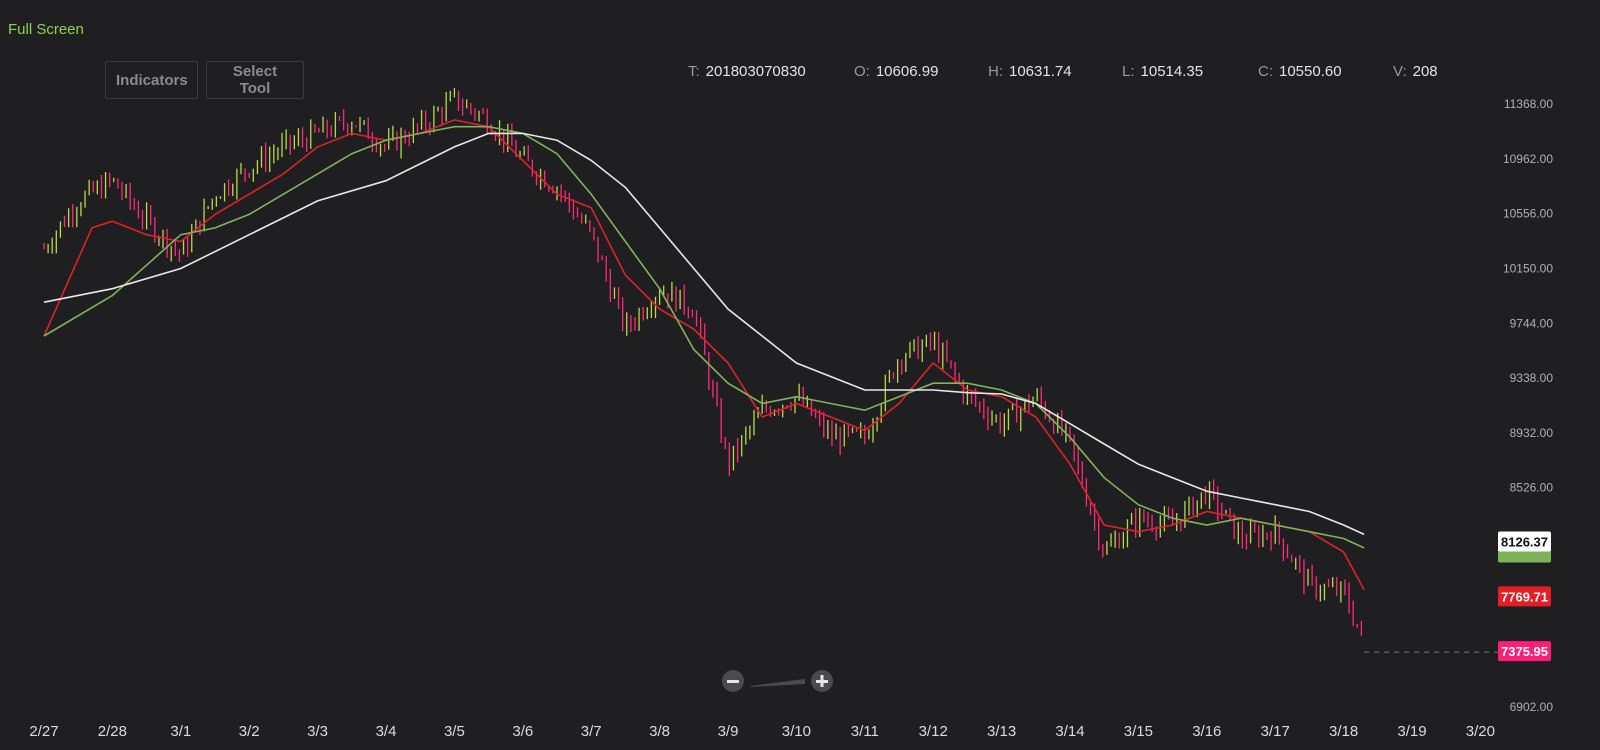 The width and height of the screenshot is (1600, 750). I want to click on value-tag-label: 7769.71, so click(1524, 596).